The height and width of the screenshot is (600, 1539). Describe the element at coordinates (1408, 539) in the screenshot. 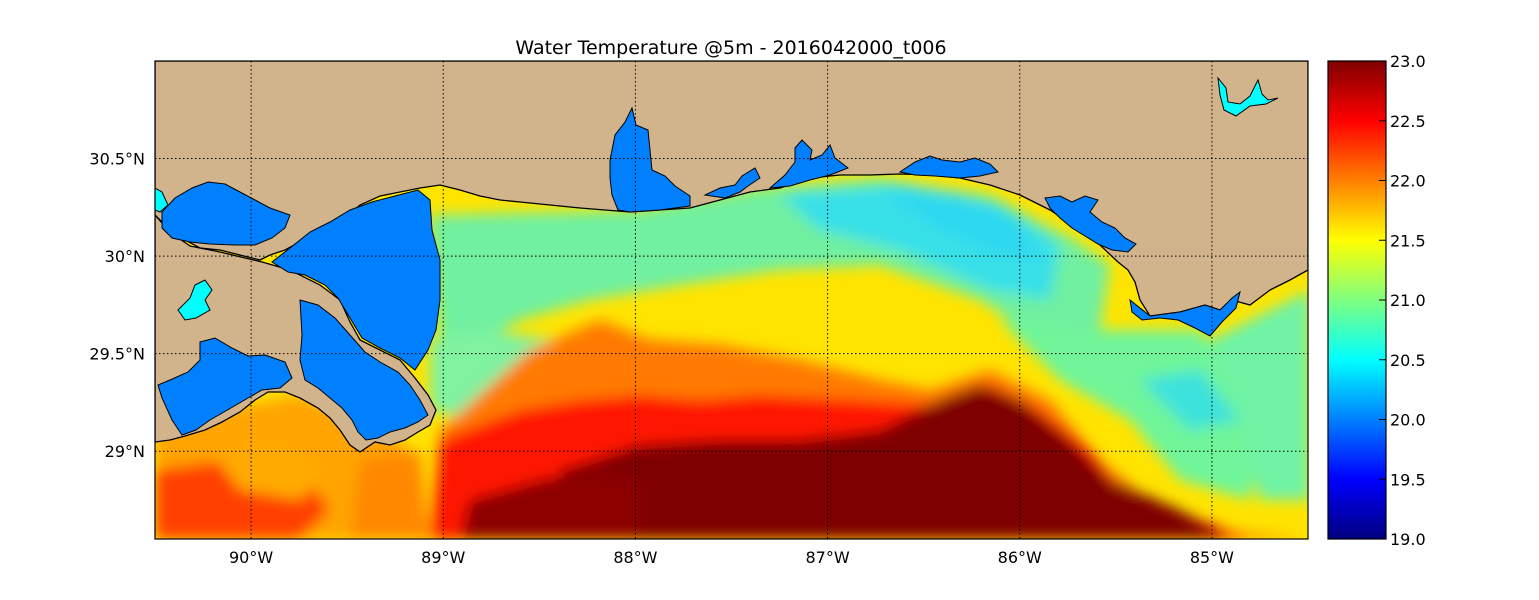

I see `colorbar-label: 19.0` at that location.